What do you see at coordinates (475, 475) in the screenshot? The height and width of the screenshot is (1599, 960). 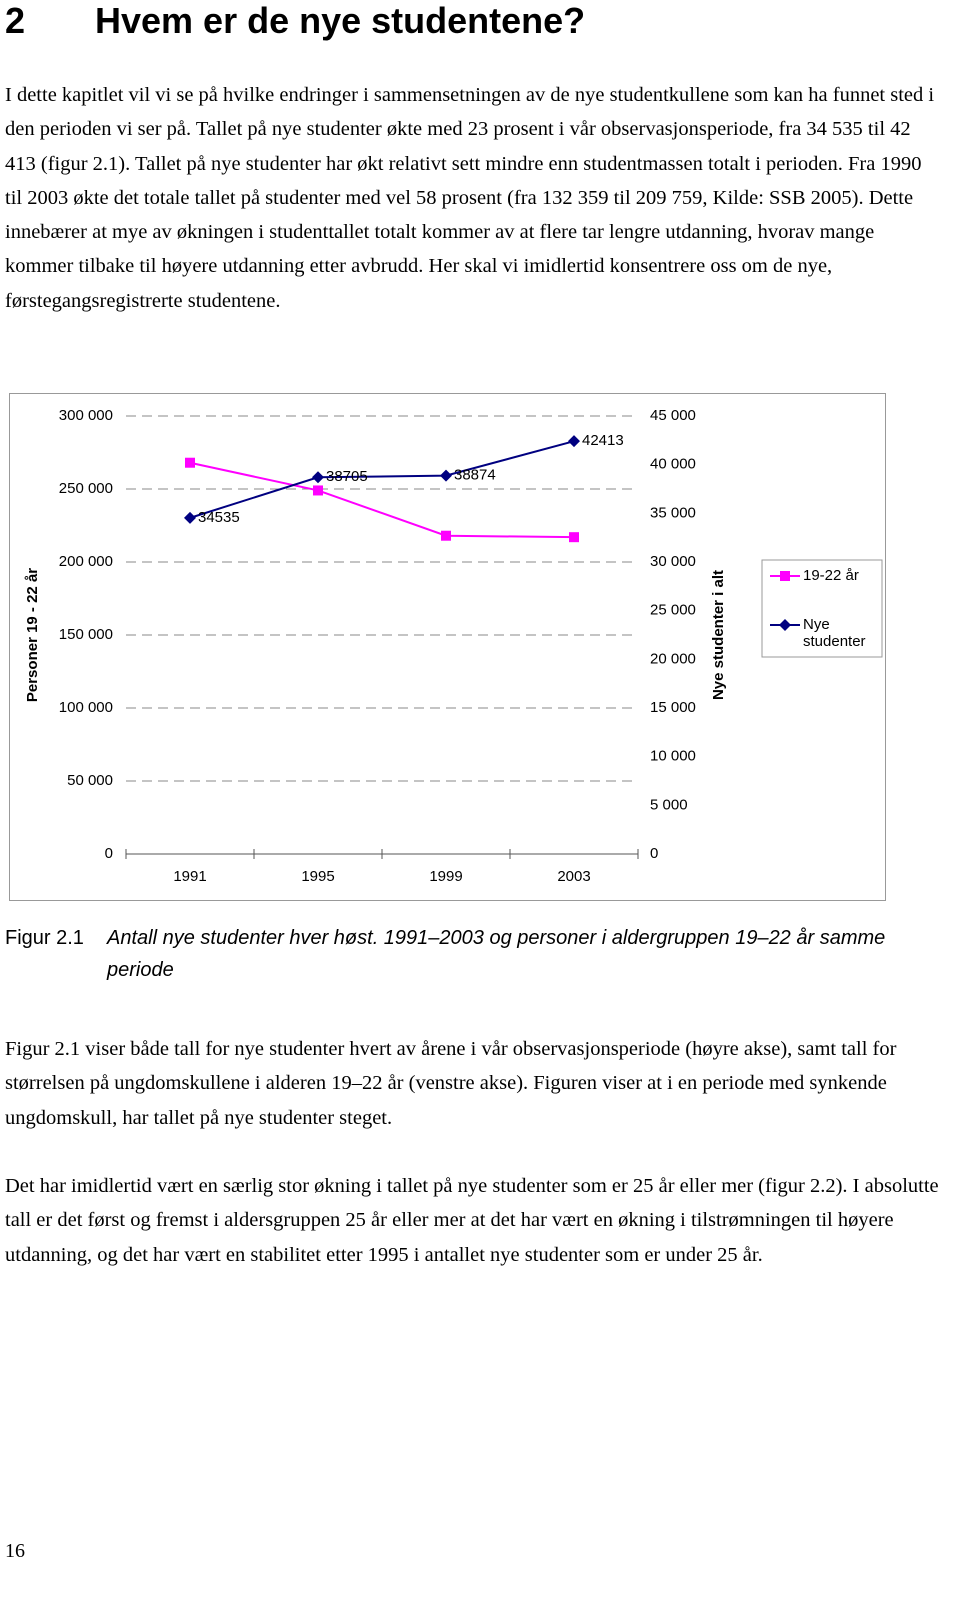 I see `data-label: 38874` at bounding box center [475, 475].